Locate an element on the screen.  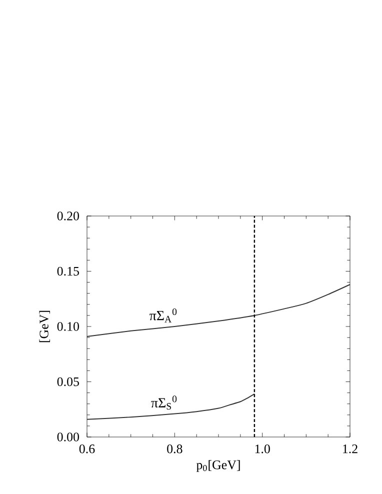
y-tick-label: 0.05 is located at coordinates (68, 381).